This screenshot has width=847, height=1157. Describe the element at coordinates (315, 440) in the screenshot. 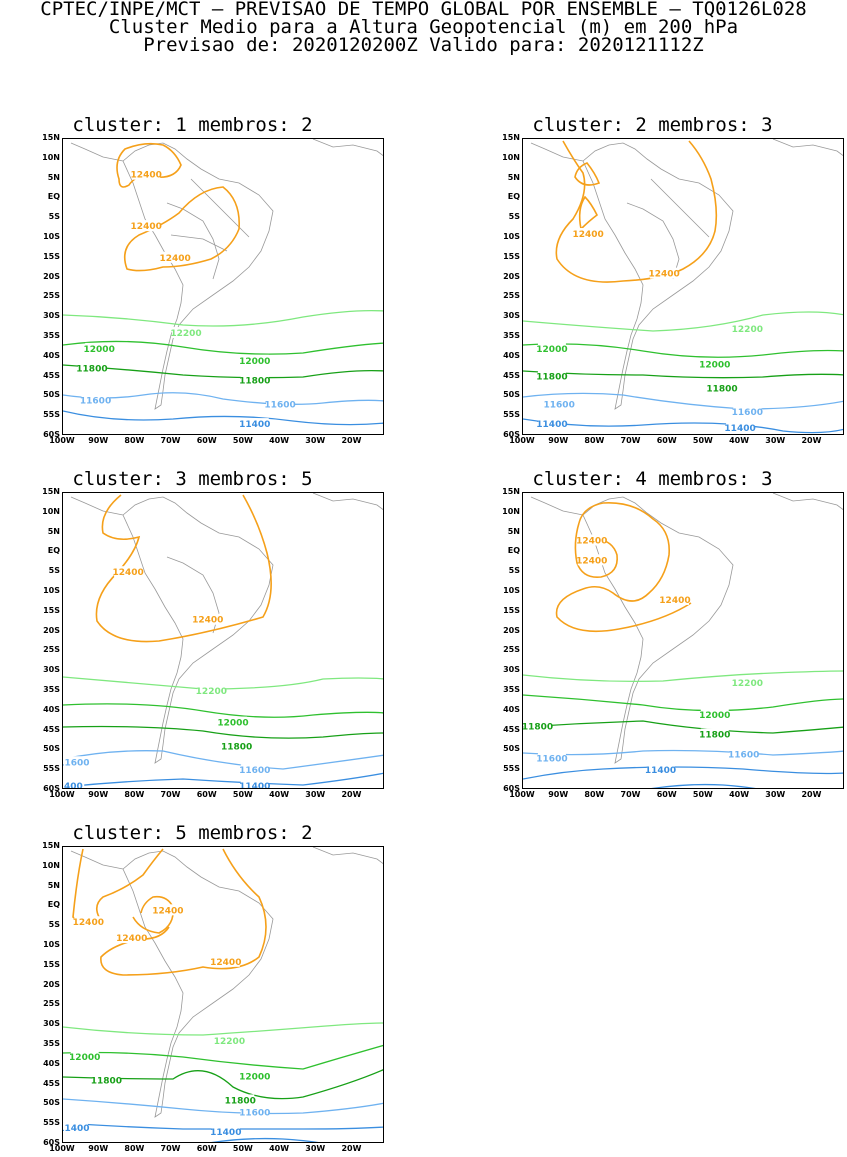

I see `lon-tick-label: 30W` at that location.